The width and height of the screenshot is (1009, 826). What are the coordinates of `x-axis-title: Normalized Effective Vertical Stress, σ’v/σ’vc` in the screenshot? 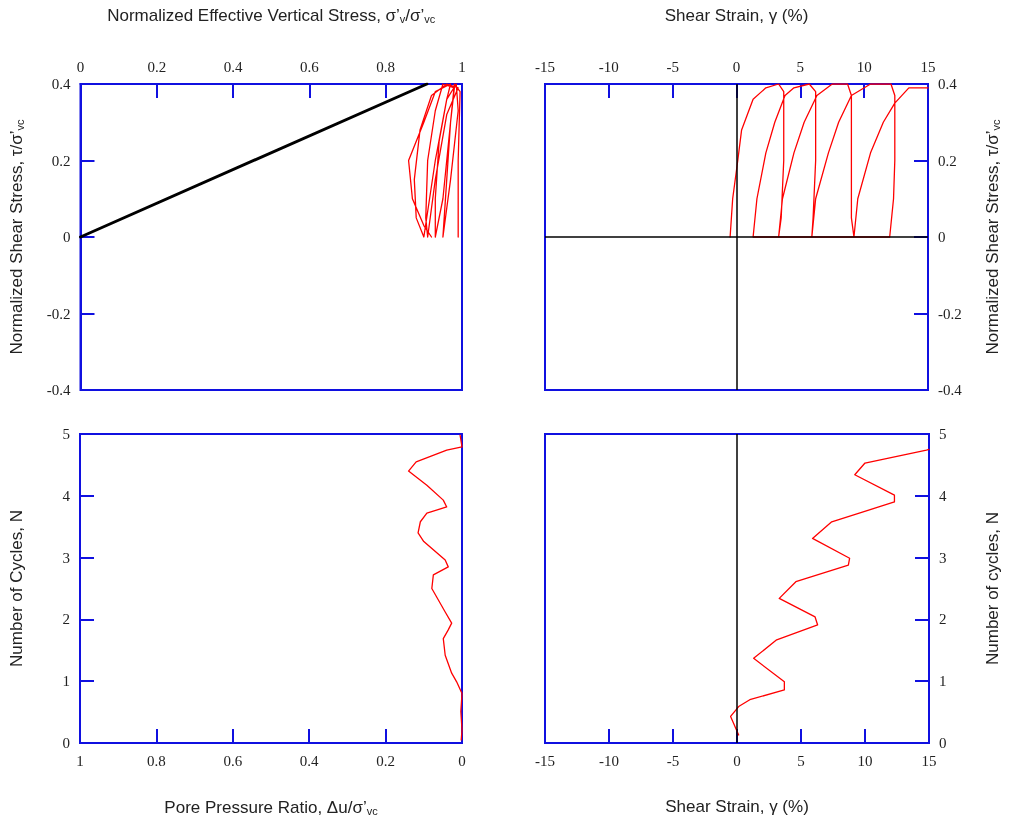 It's located at (271, 15).